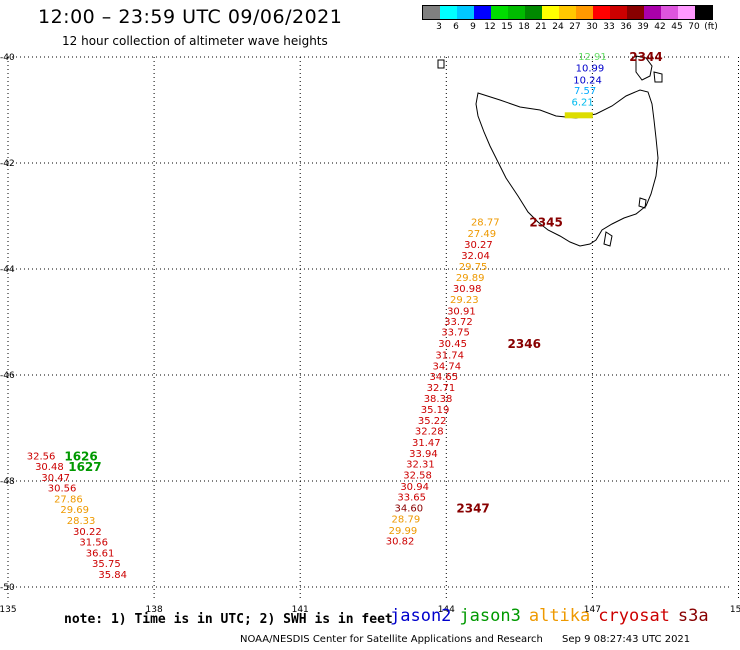 The width and height of the screenshot is (740, 650). Describe the element at coordinates (7, 376) in the screenshot. I see `lat-tick-label: -46` at that location.